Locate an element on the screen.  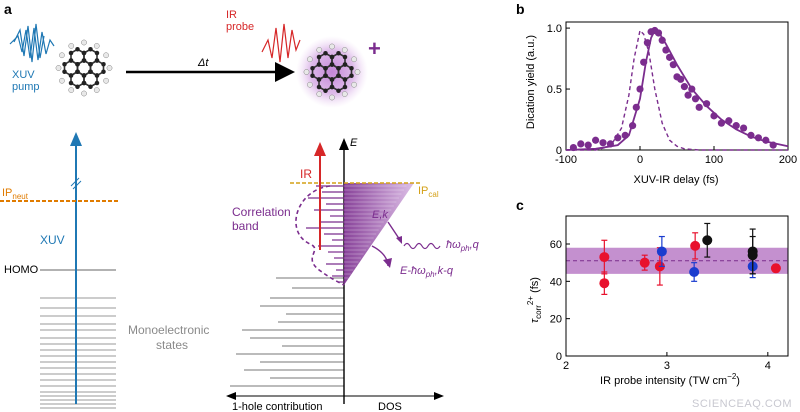
xuv-arrow-head is located at coordinates (76, 139).